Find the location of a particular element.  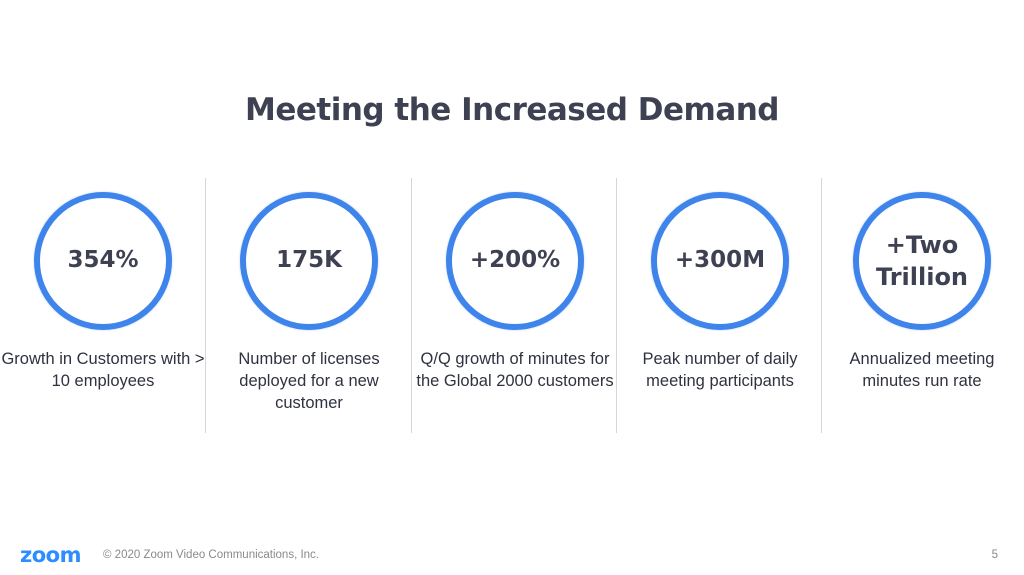

stat-value: 175K is located at coordinates (309, 260).